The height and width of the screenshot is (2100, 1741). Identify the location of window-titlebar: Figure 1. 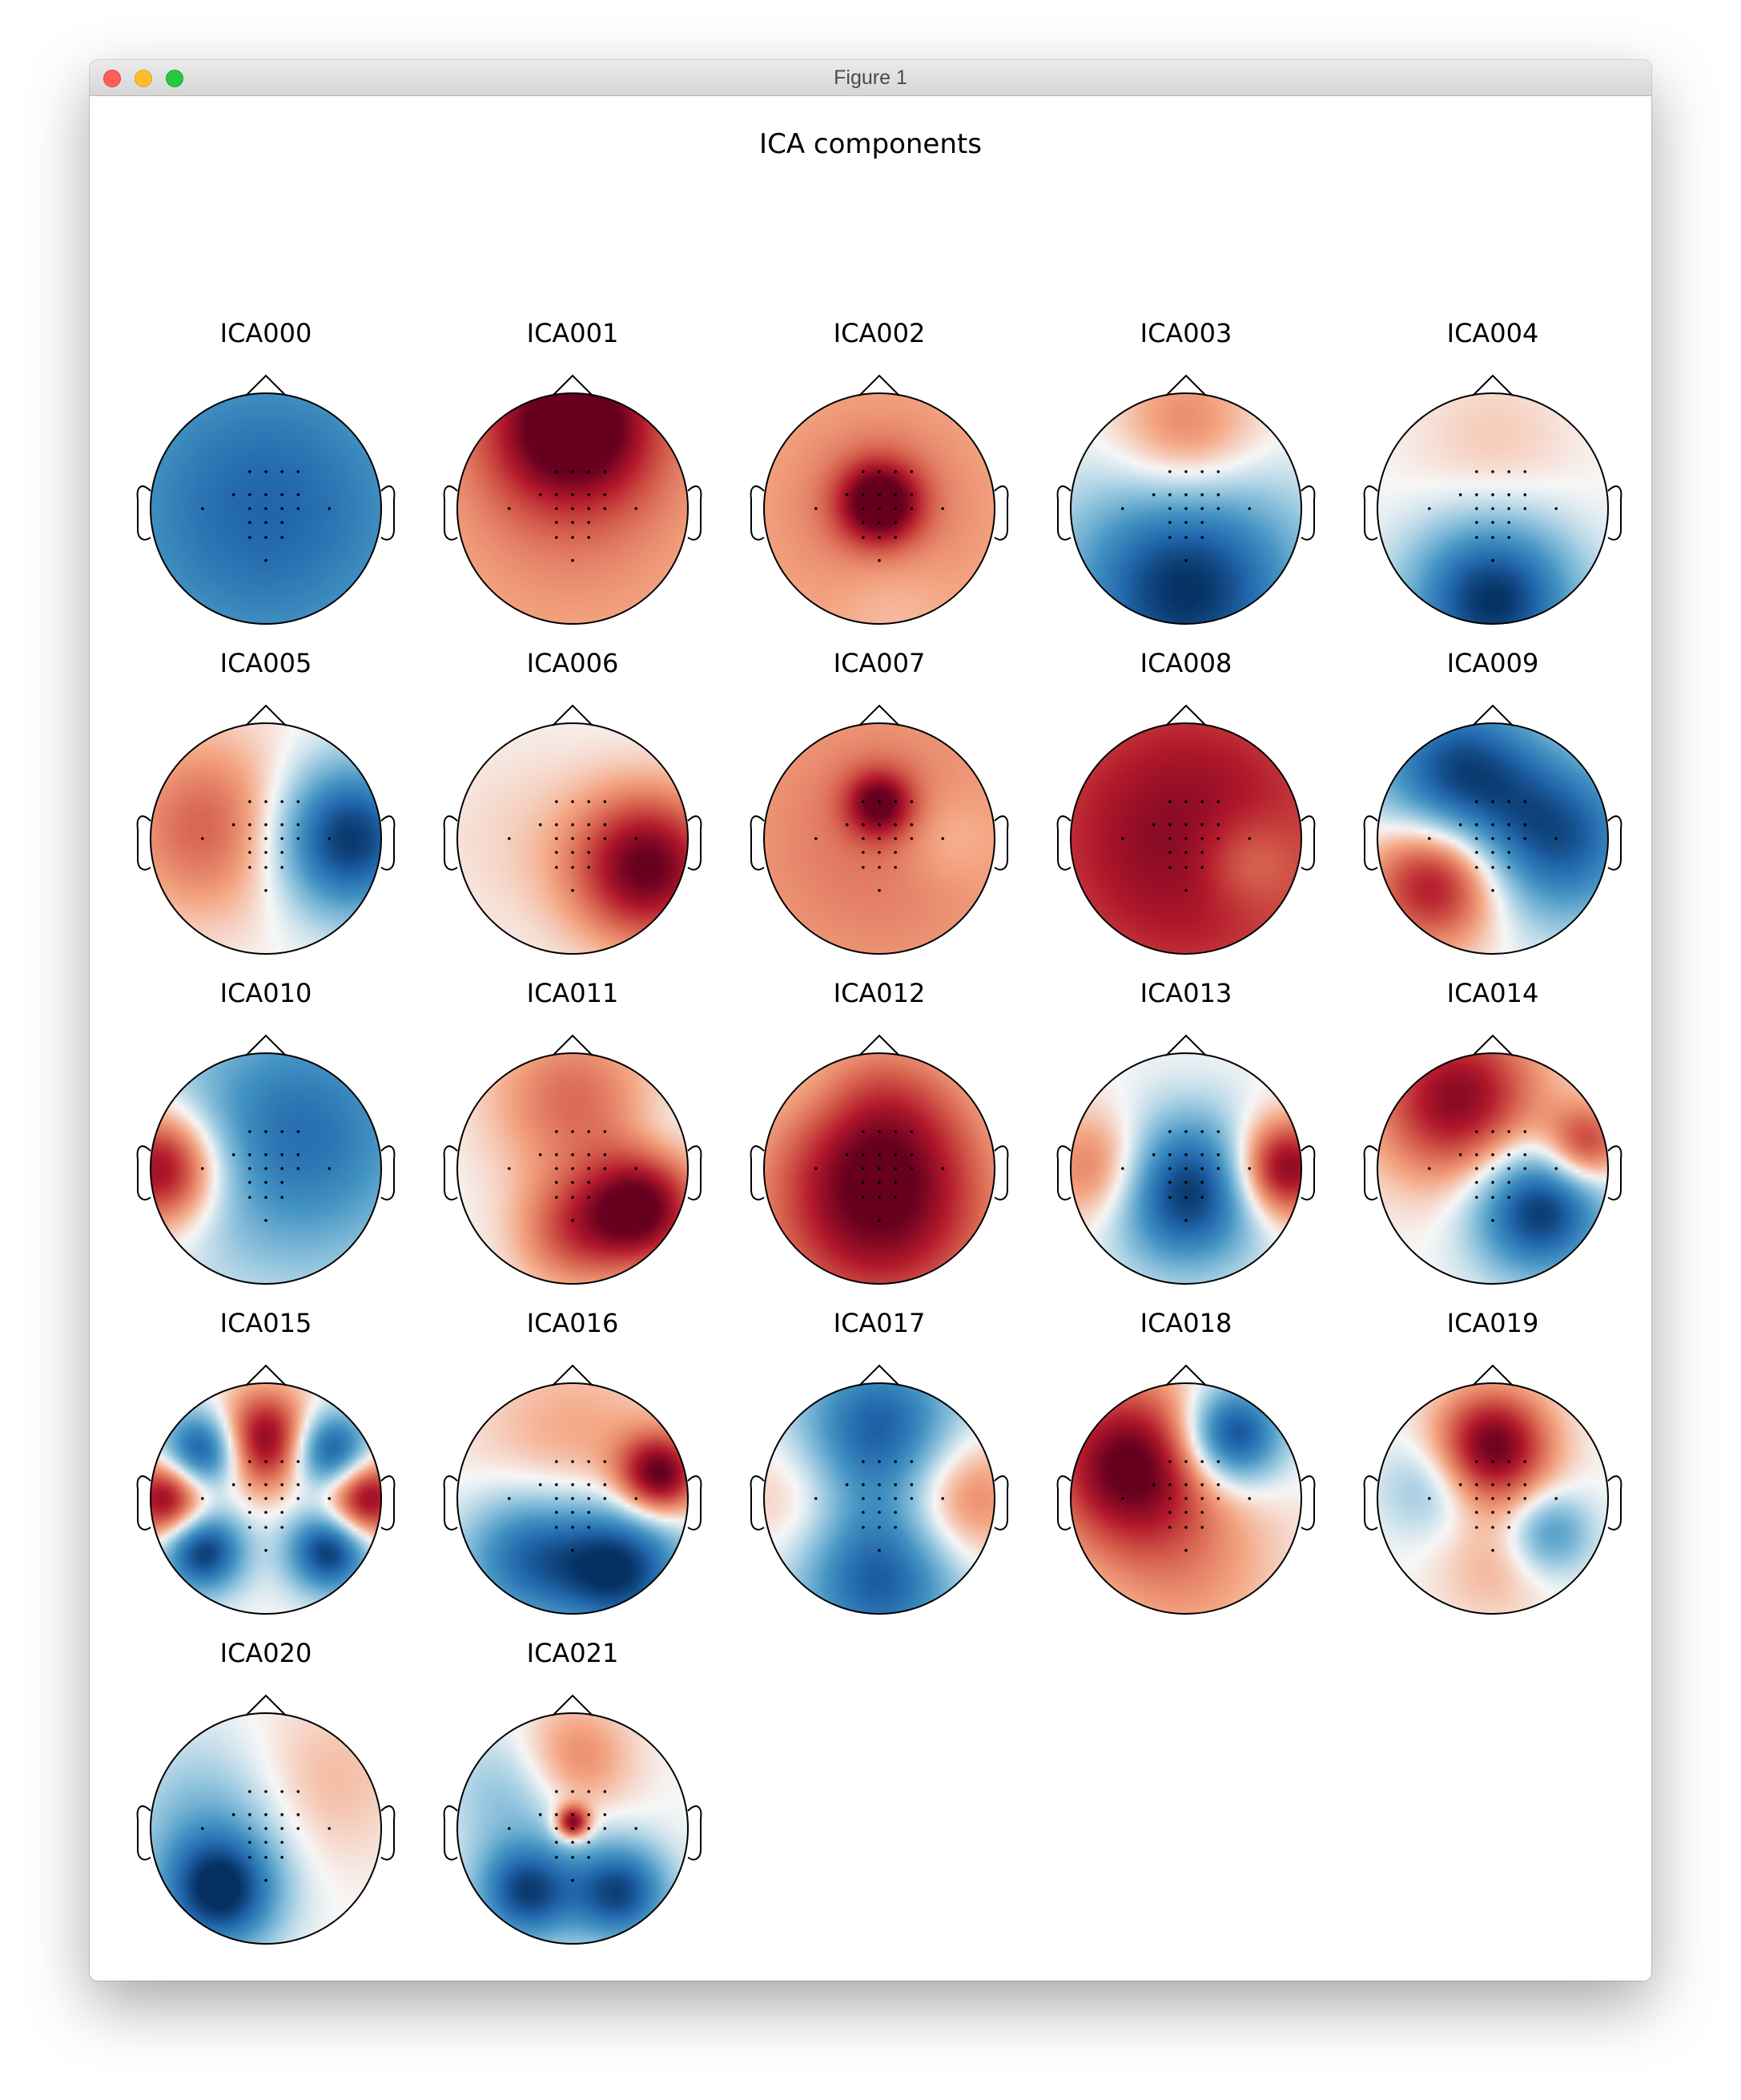
(870, 78).